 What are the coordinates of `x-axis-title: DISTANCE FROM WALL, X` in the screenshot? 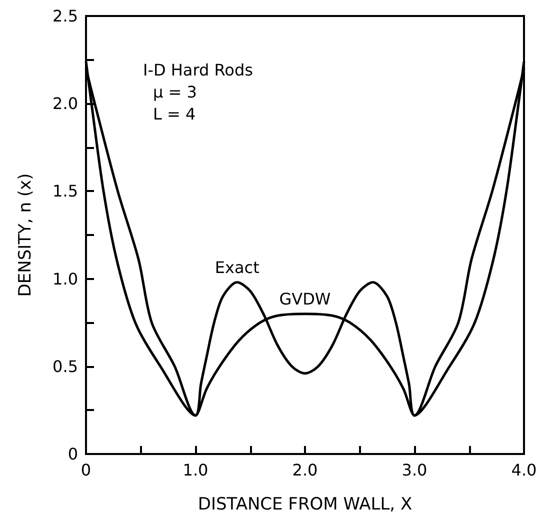 It's located at (305, 504).